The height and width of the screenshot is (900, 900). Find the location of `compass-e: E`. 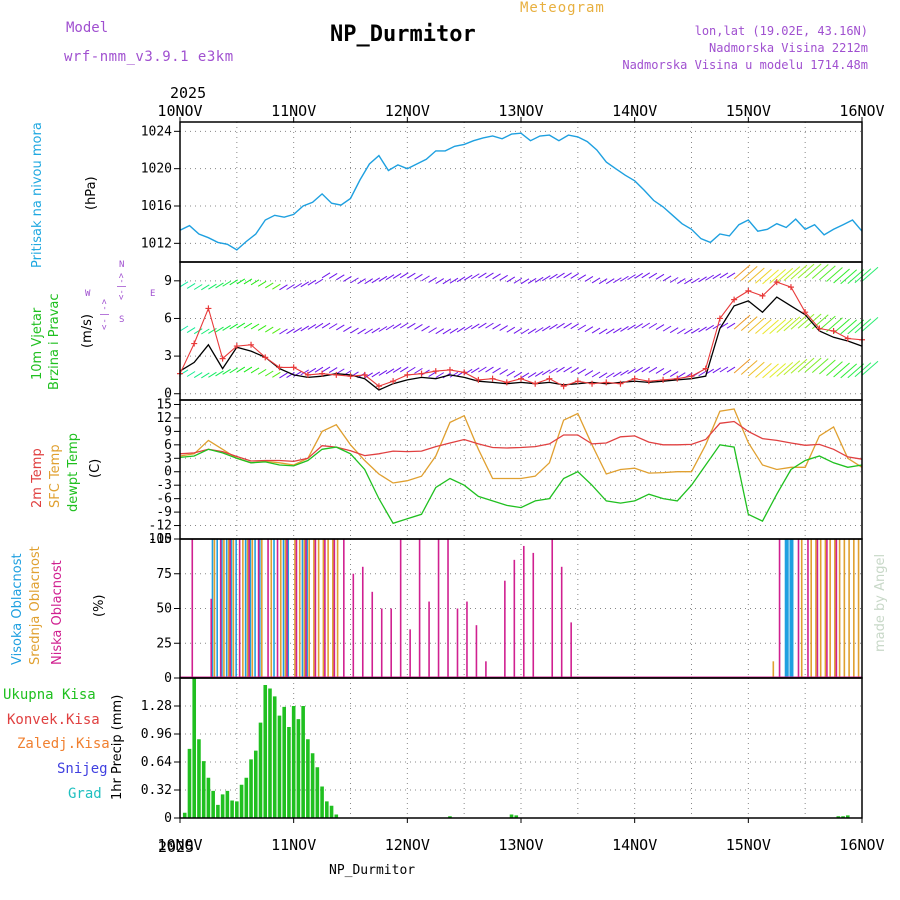

compass-e: E is located at coordinates (153, 294).